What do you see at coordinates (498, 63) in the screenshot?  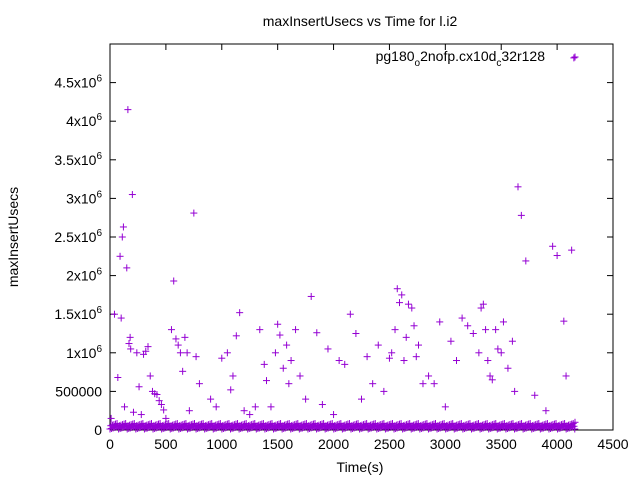 I see `legend-subscript: c` at bounding box center [498, 63].